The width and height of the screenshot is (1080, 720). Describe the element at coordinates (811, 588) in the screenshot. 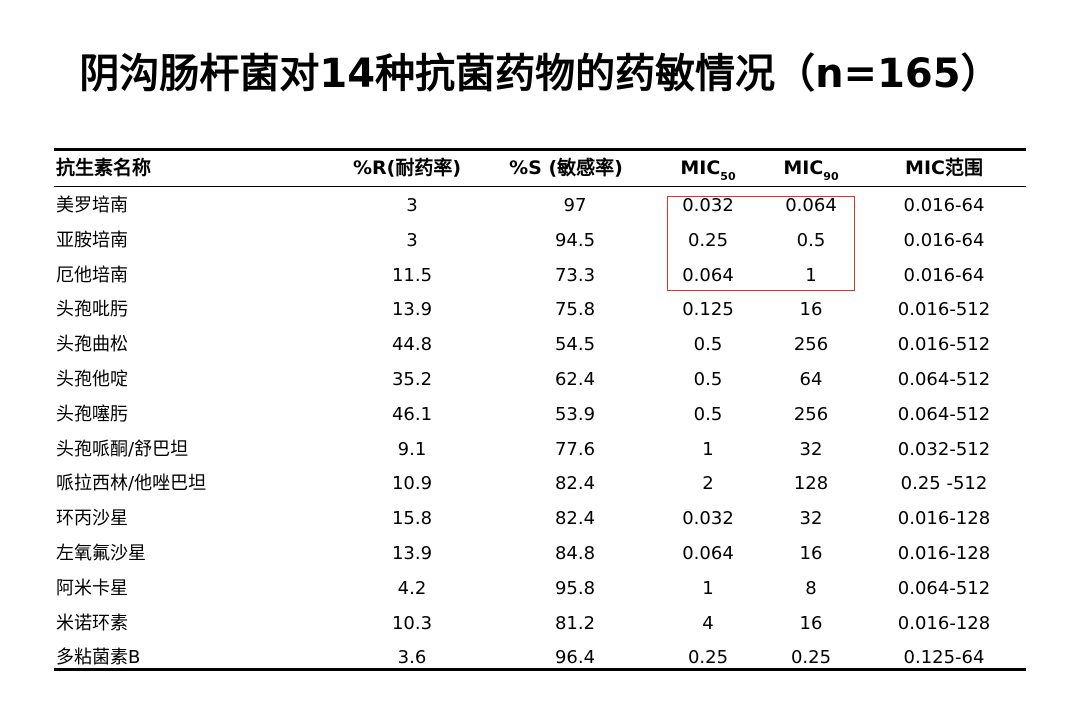

I see `cell-mic90: 8` at that location.